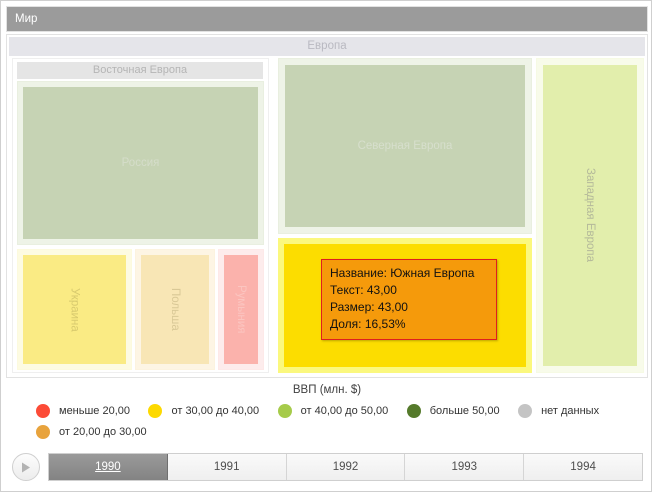 The width and height of the screenshot is (652, 492). I want to click on treemap-tile-label-russia: Россия, so click(140, 163).